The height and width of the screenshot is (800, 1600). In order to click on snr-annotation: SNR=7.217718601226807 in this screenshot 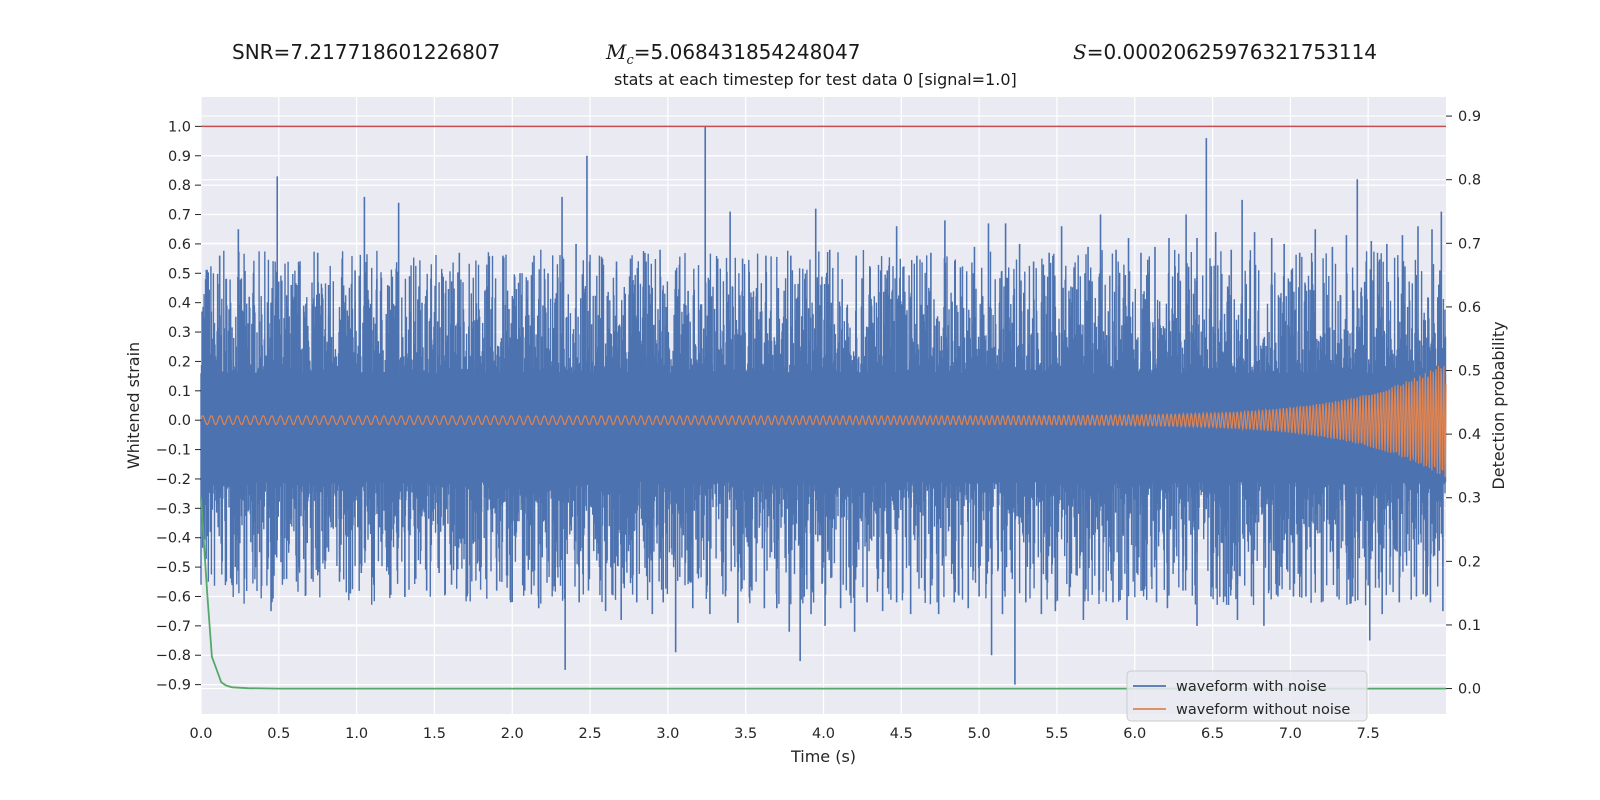, I will do `click(366, 52)`.